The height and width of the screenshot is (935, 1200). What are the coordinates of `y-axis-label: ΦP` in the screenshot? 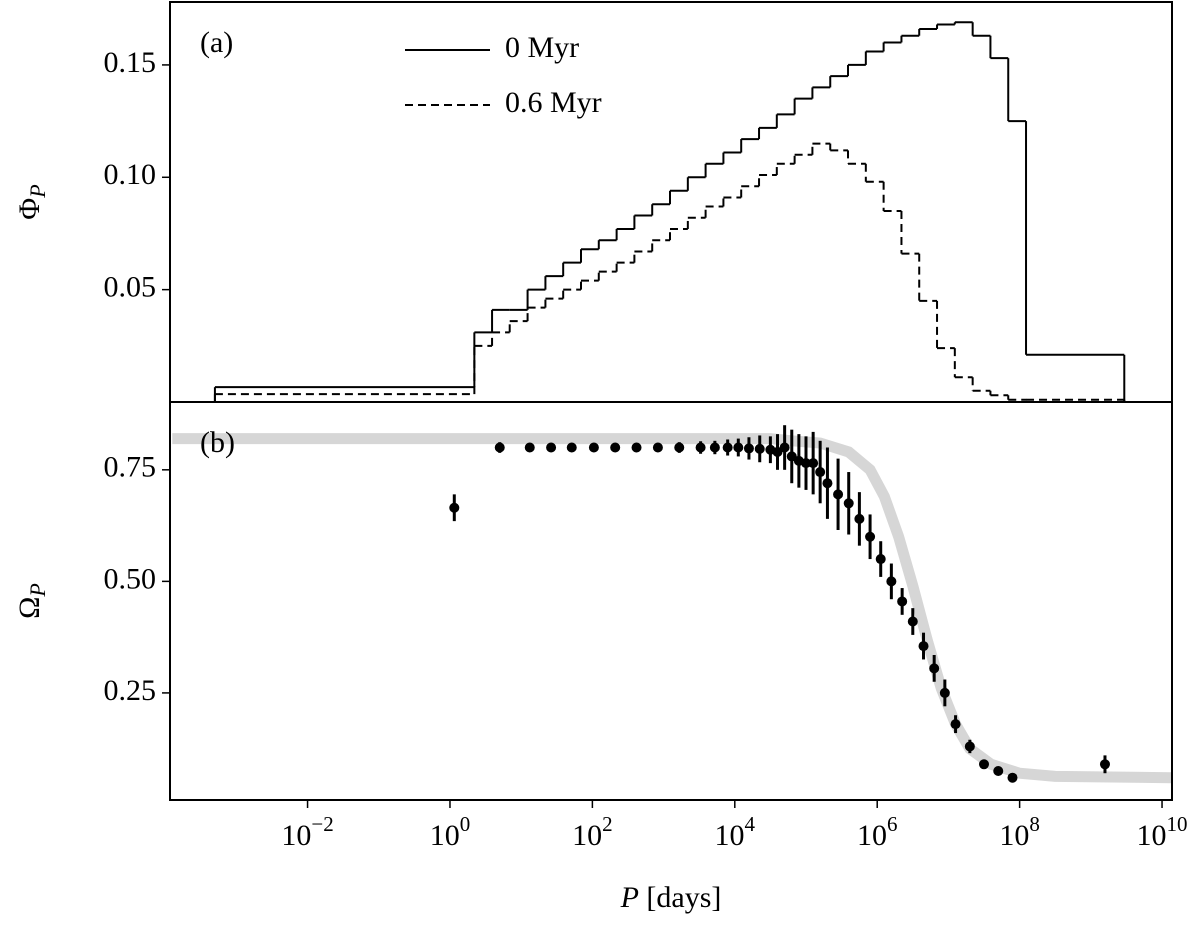 It's located at (31, 201).